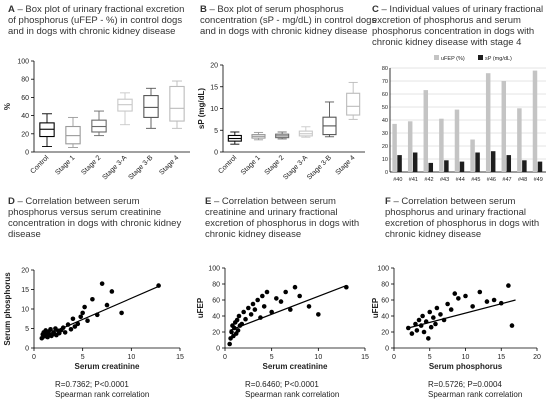 This screenshot has height=406, width=550. I want to click on chart-b-x-tick-label: Stage 1, so click(251, 165).